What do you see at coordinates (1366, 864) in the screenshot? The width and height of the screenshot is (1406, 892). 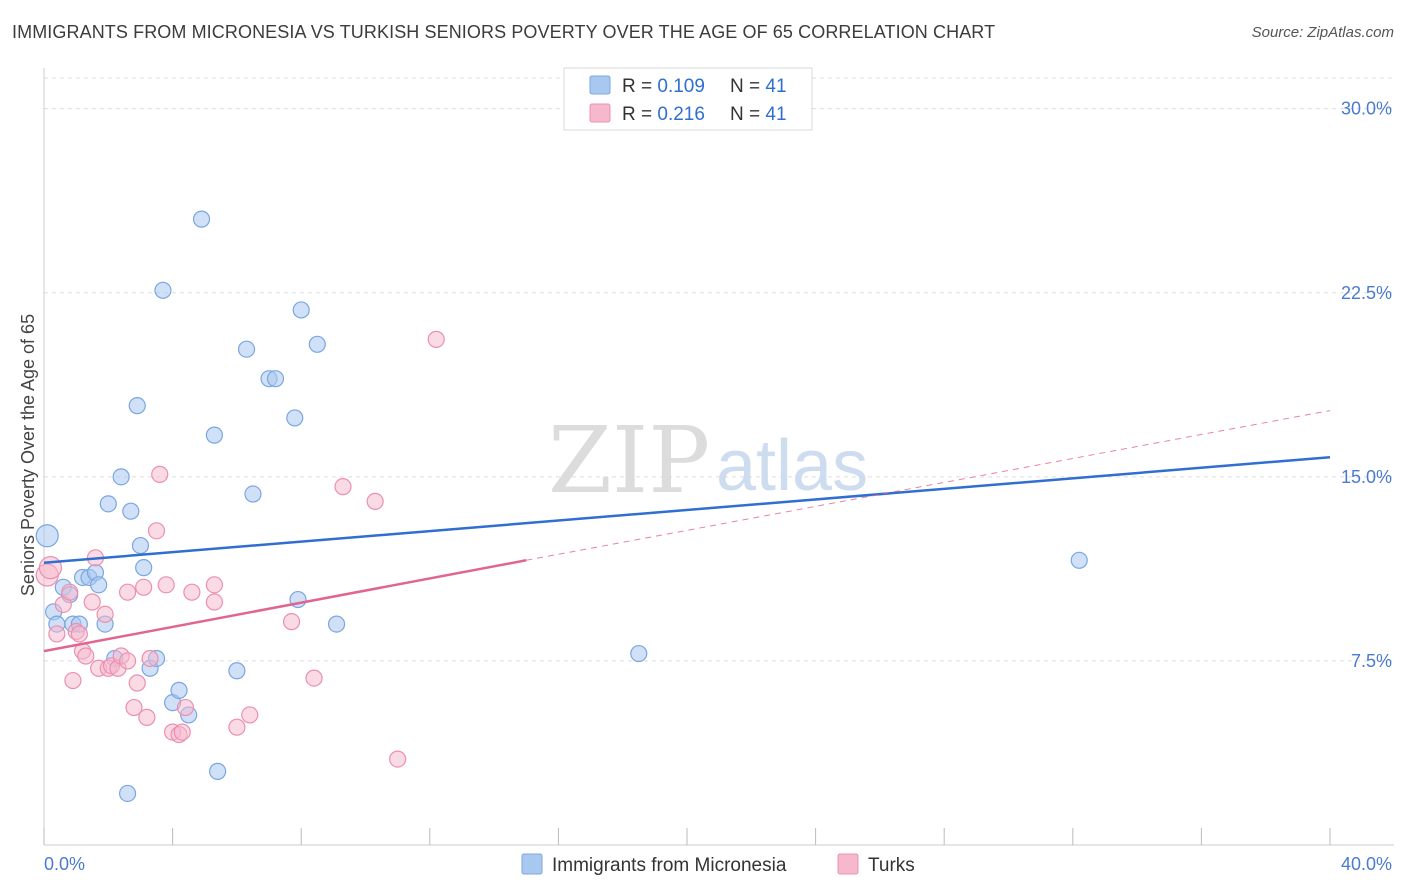 I see `x-tick-label: 40.0%` at bounding box center [1366, 864].